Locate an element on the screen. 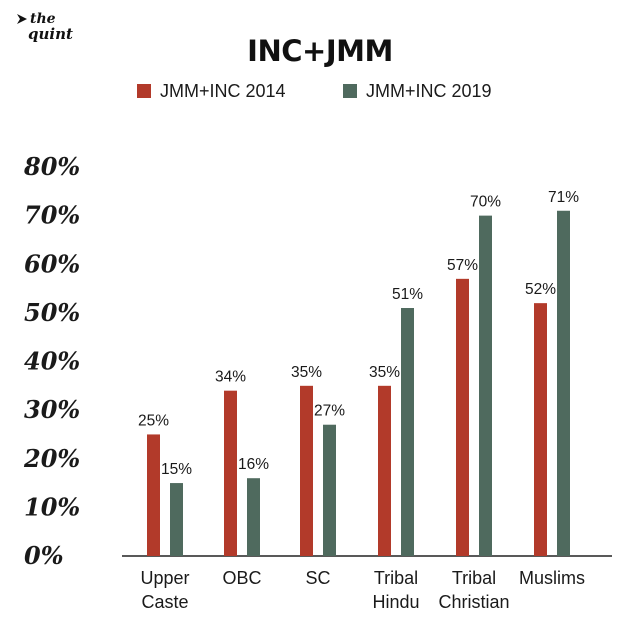  the-quint-logo: the quint is located at coordinates (49, 30).